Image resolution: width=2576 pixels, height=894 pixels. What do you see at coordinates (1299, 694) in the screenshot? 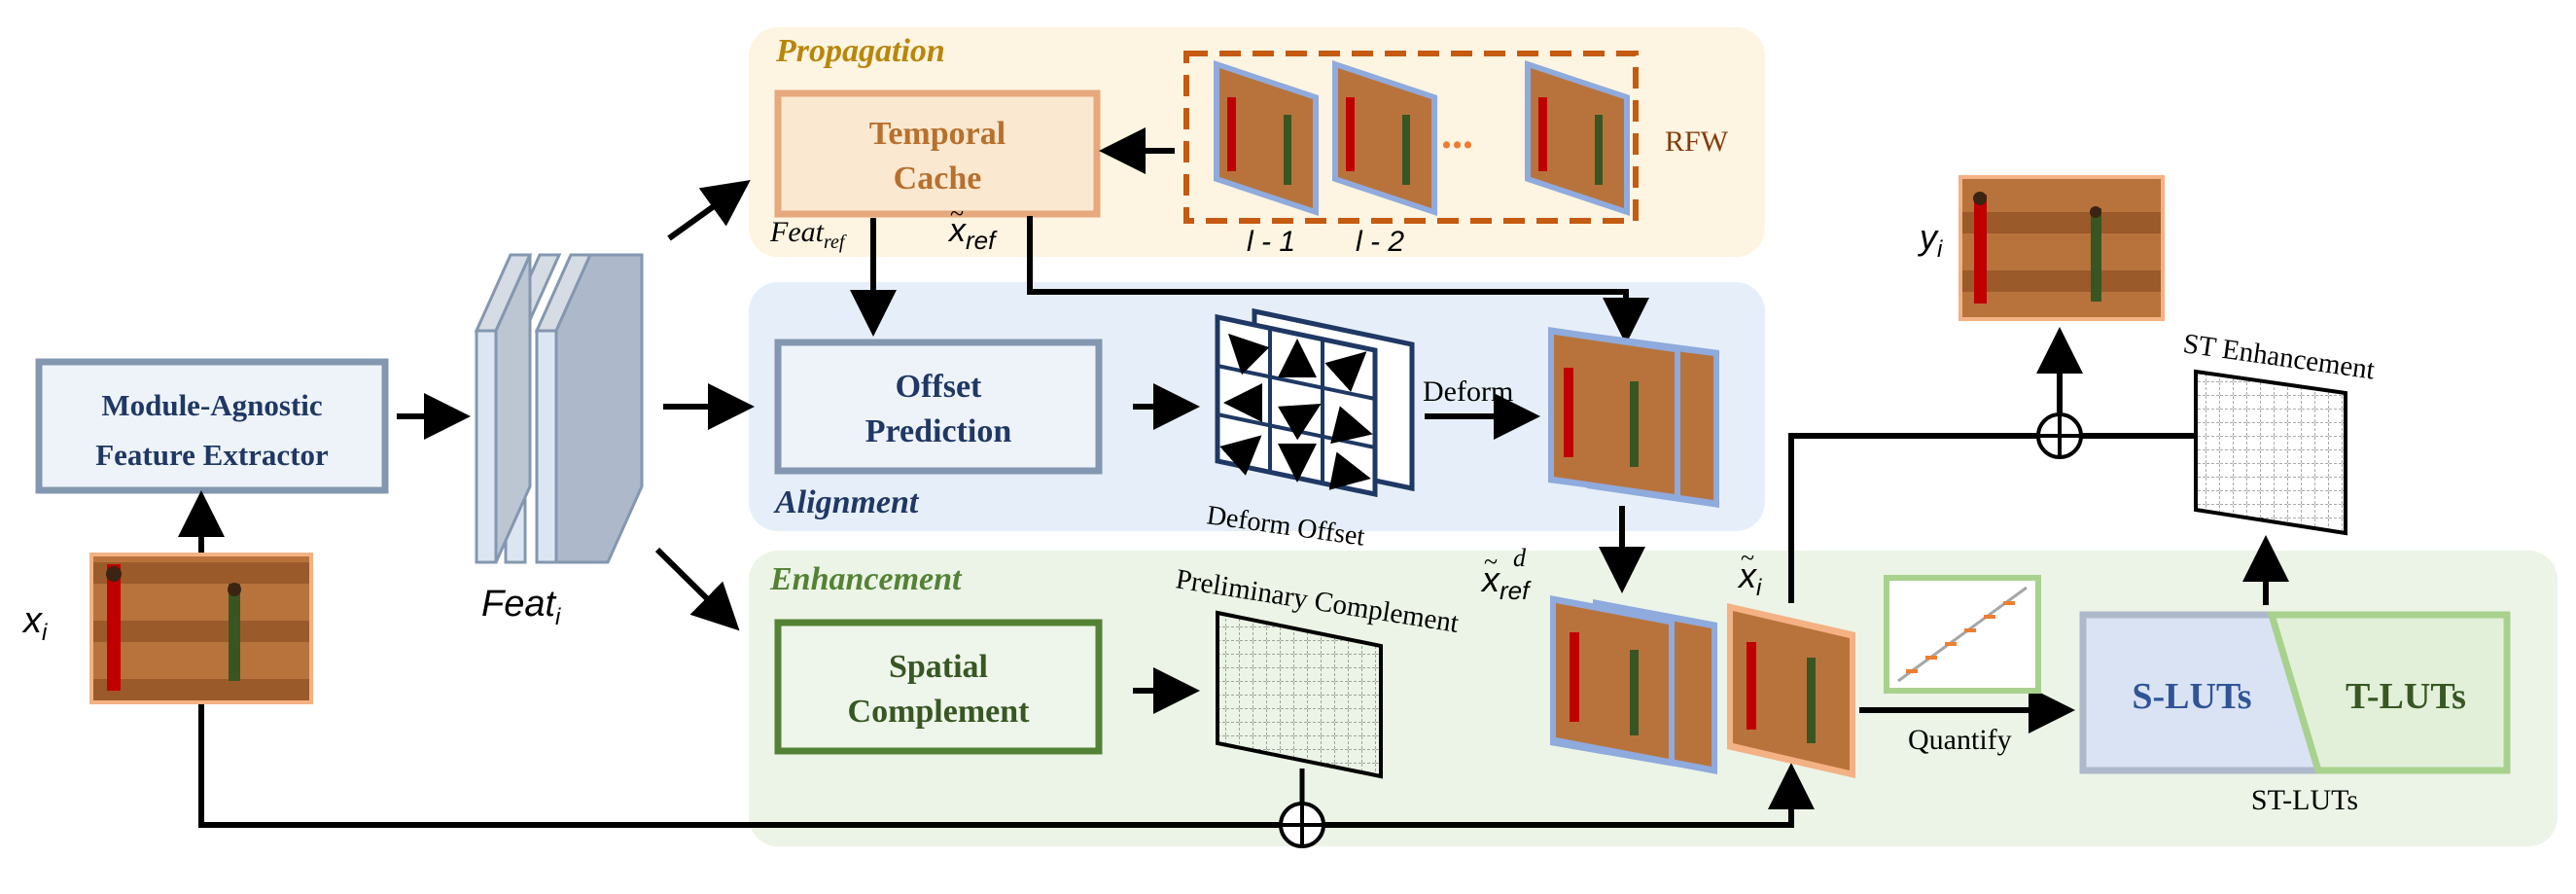
I see `preliminary-complement-grid` at bounding box center [1299, 694].